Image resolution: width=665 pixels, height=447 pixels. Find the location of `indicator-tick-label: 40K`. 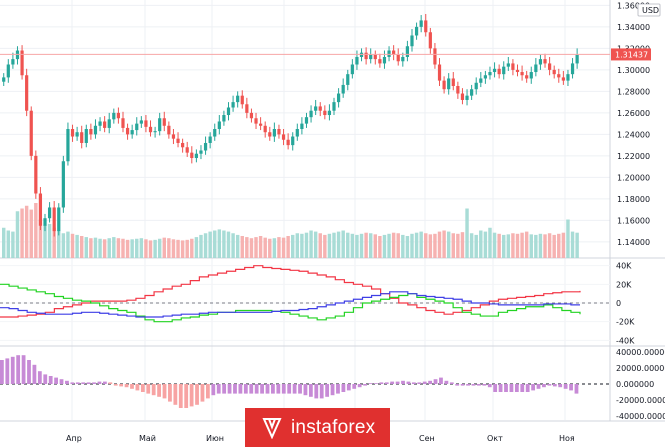

indicator-tick-label: 40K is located at coordinates (624, 266).